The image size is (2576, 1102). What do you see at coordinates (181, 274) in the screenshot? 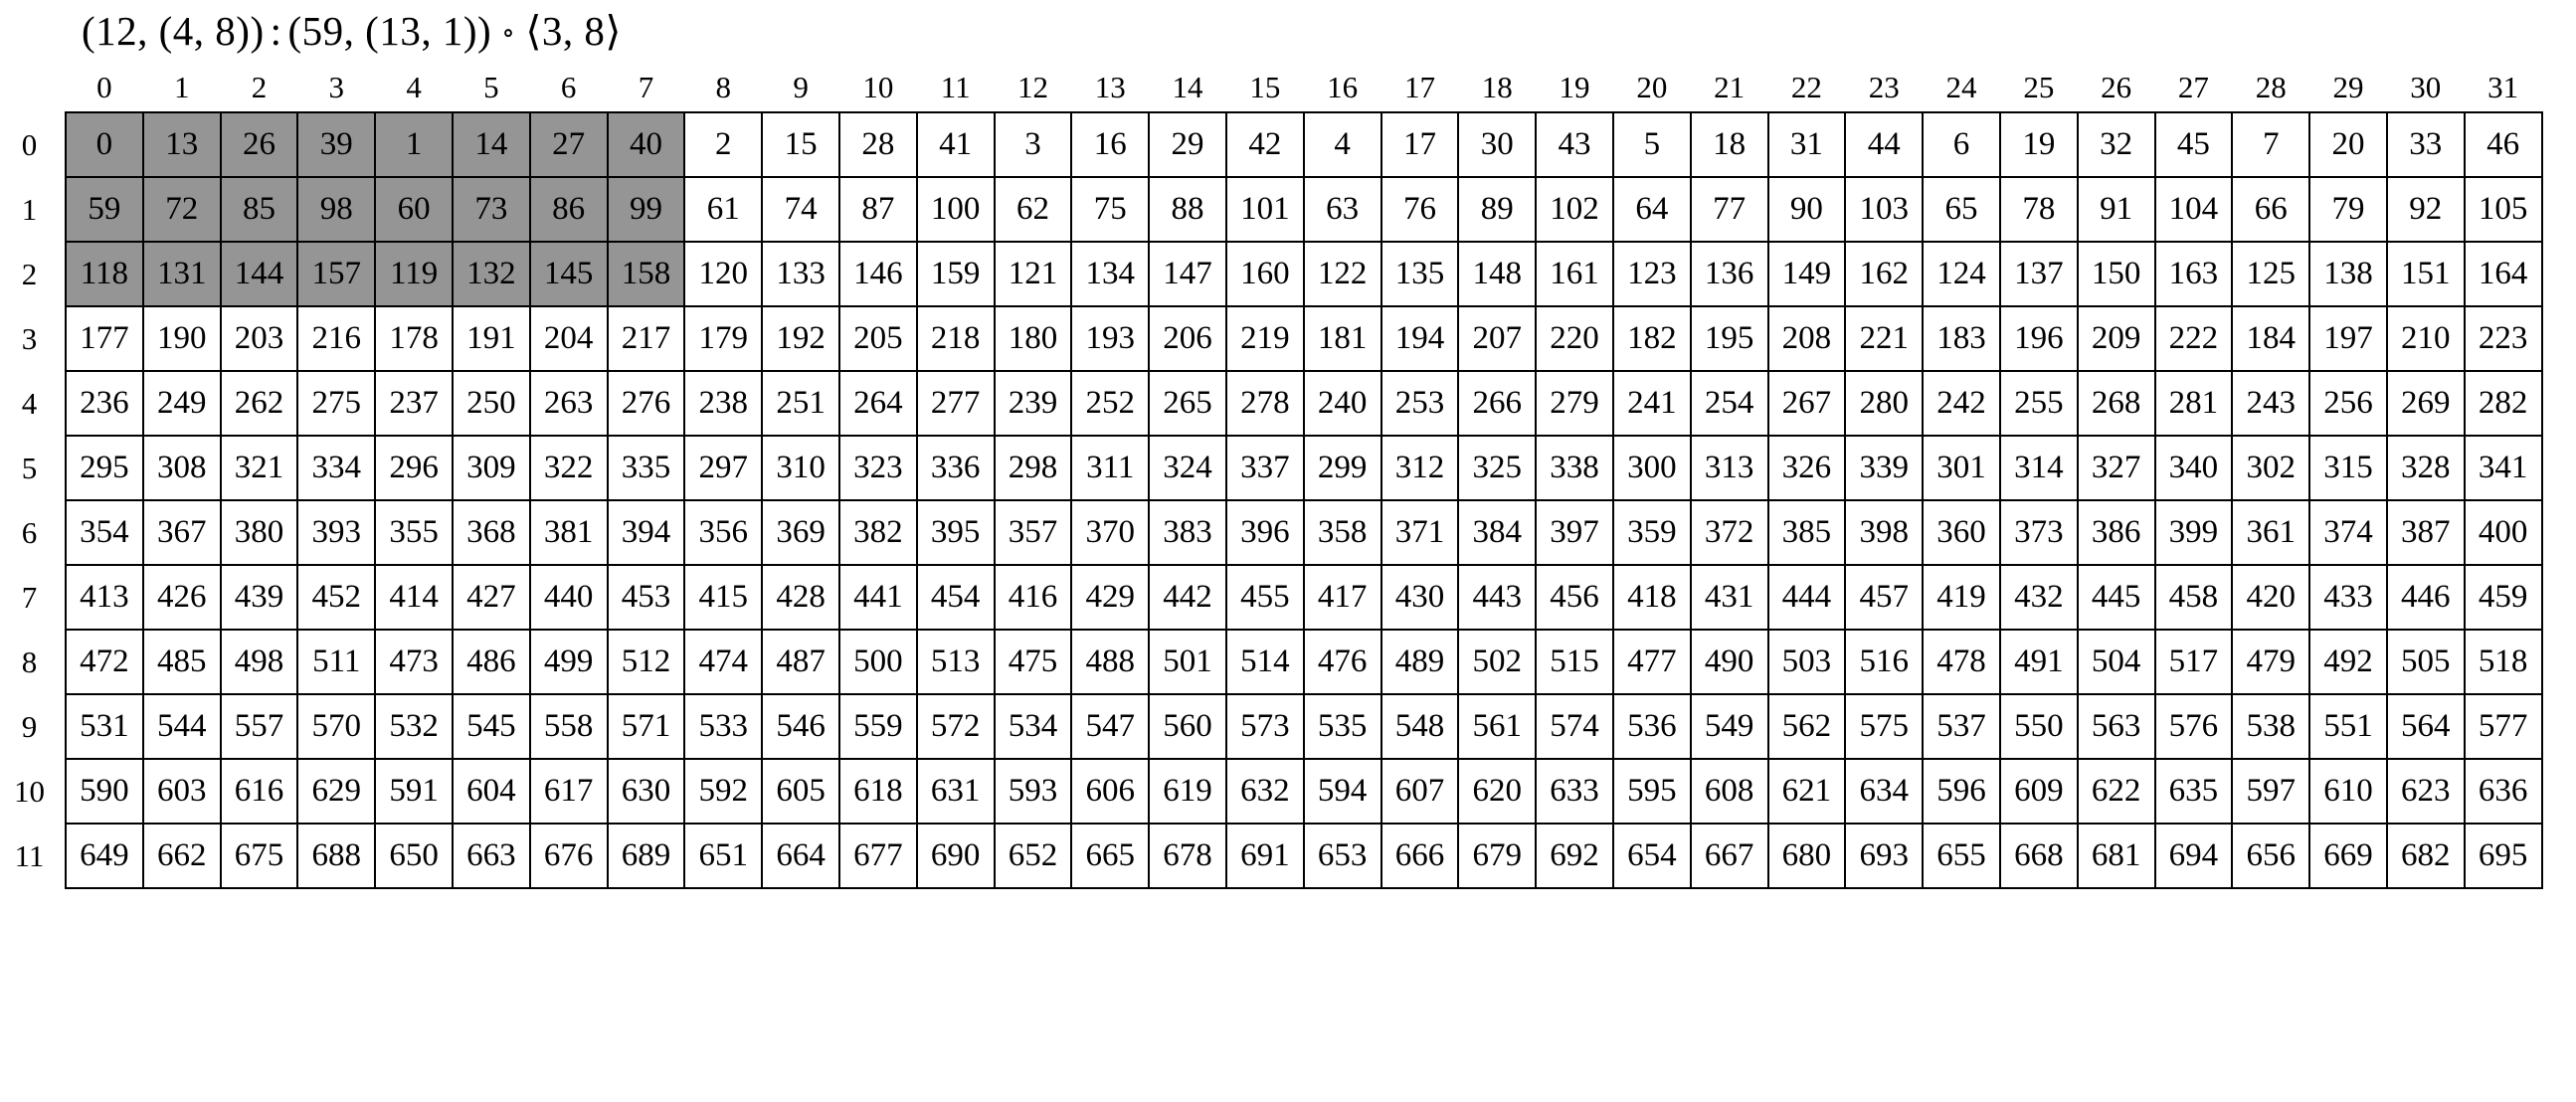
I see `matrix-cell: 131` at bounding box center [181, 274].